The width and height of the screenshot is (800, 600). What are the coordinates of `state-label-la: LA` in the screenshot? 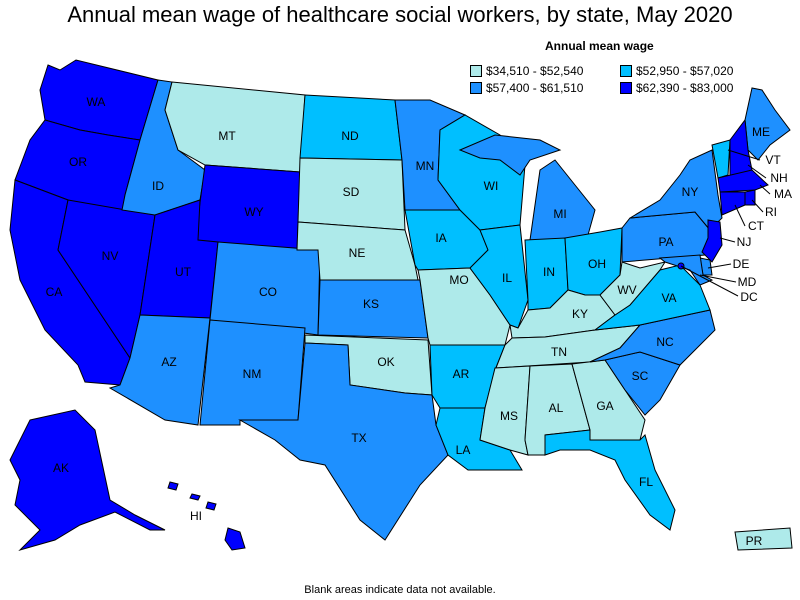 It's located at (463, 450).